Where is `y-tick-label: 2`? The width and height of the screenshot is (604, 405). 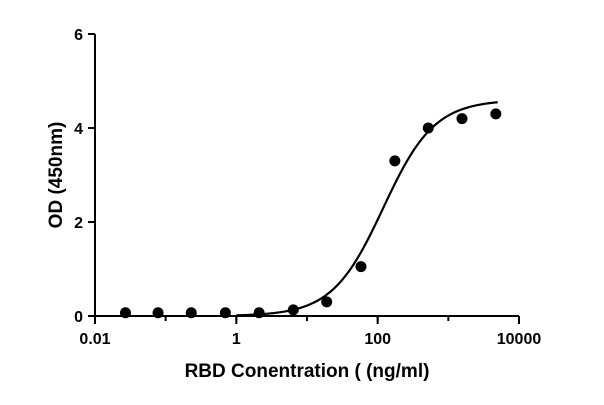
y-tick-label: 2 is located at coordinates (78, 223).